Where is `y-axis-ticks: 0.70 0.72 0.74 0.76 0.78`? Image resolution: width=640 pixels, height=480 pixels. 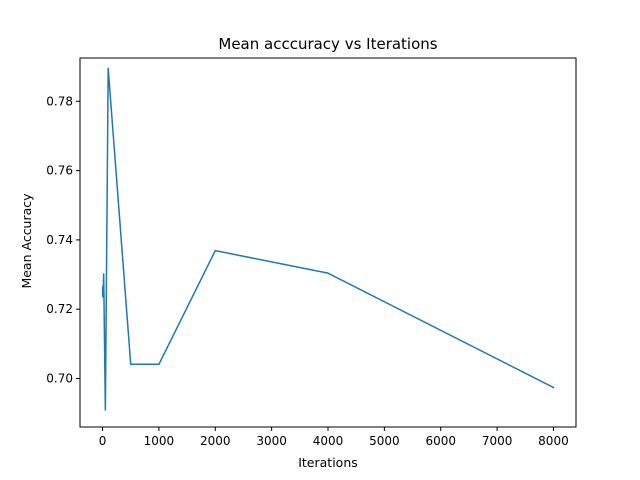 y-axis-ticks: 0.70 0.72 0.74 0.76 0.78 is located at coordinates (63, 239).